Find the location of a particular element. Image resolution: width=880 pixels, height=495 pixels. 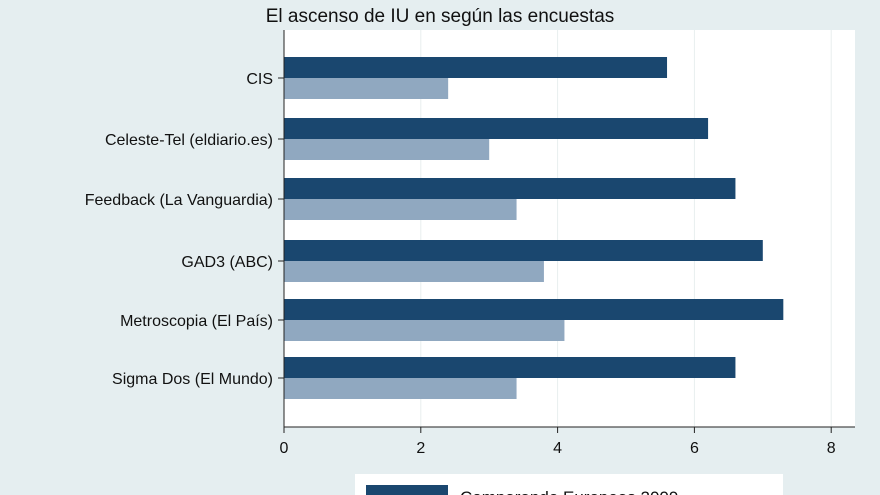

x-tick-label: 4 is located at coordinates (557, 448).